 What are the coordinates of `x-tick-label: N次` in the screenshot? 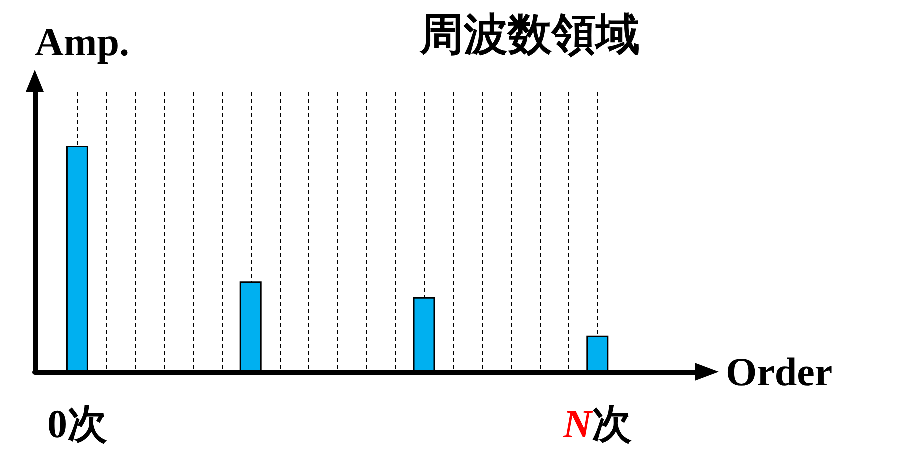 It's located at (597, 424).